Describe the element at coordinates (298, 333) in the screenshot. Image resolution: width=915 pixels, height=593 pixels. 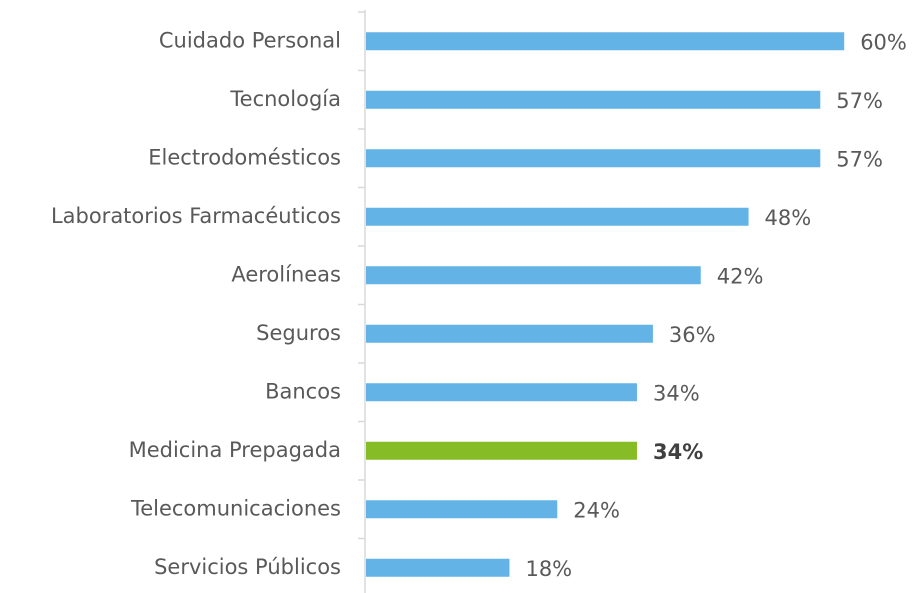
I see `category-label: Seguros` at that location.